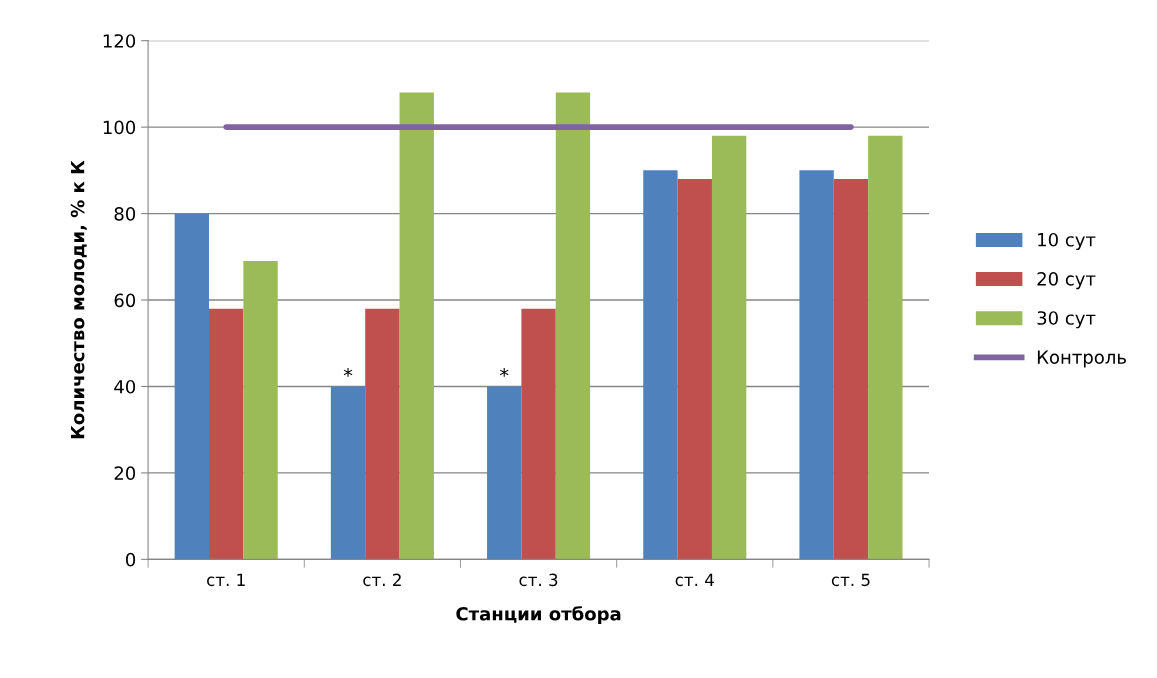  Describe the element at coordinates (1067, 241) in the screenshot. I see `legend-label: 10 сут` at that location.